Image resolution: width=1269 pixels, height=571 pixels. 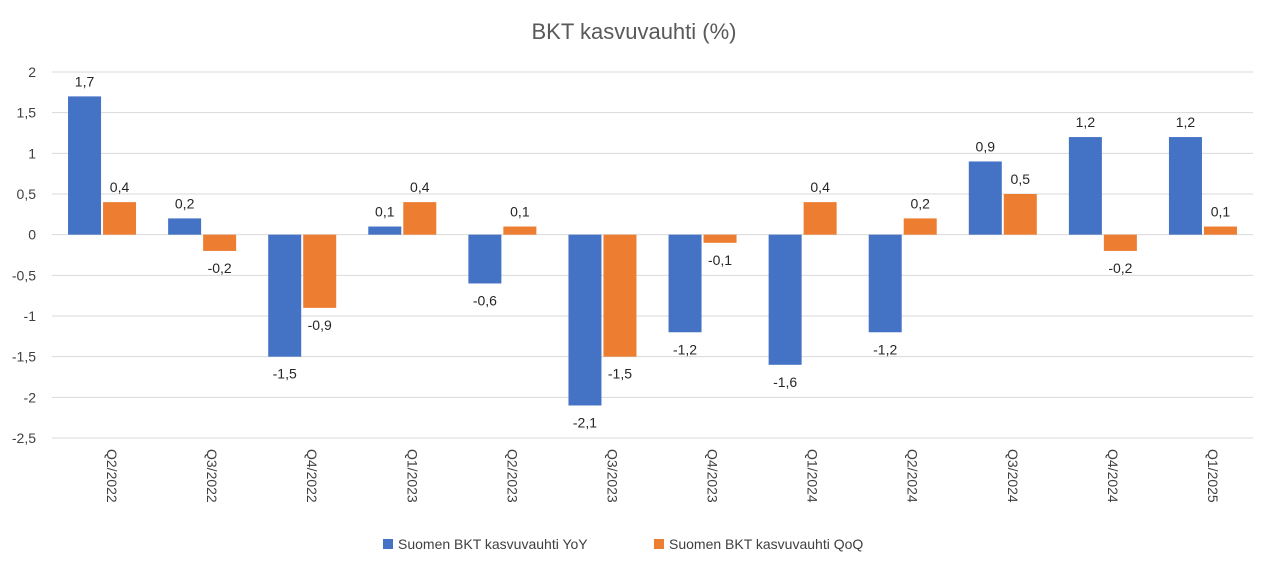 I want to click on data-label-qoq: -0,1, so click(x=720, y=260).